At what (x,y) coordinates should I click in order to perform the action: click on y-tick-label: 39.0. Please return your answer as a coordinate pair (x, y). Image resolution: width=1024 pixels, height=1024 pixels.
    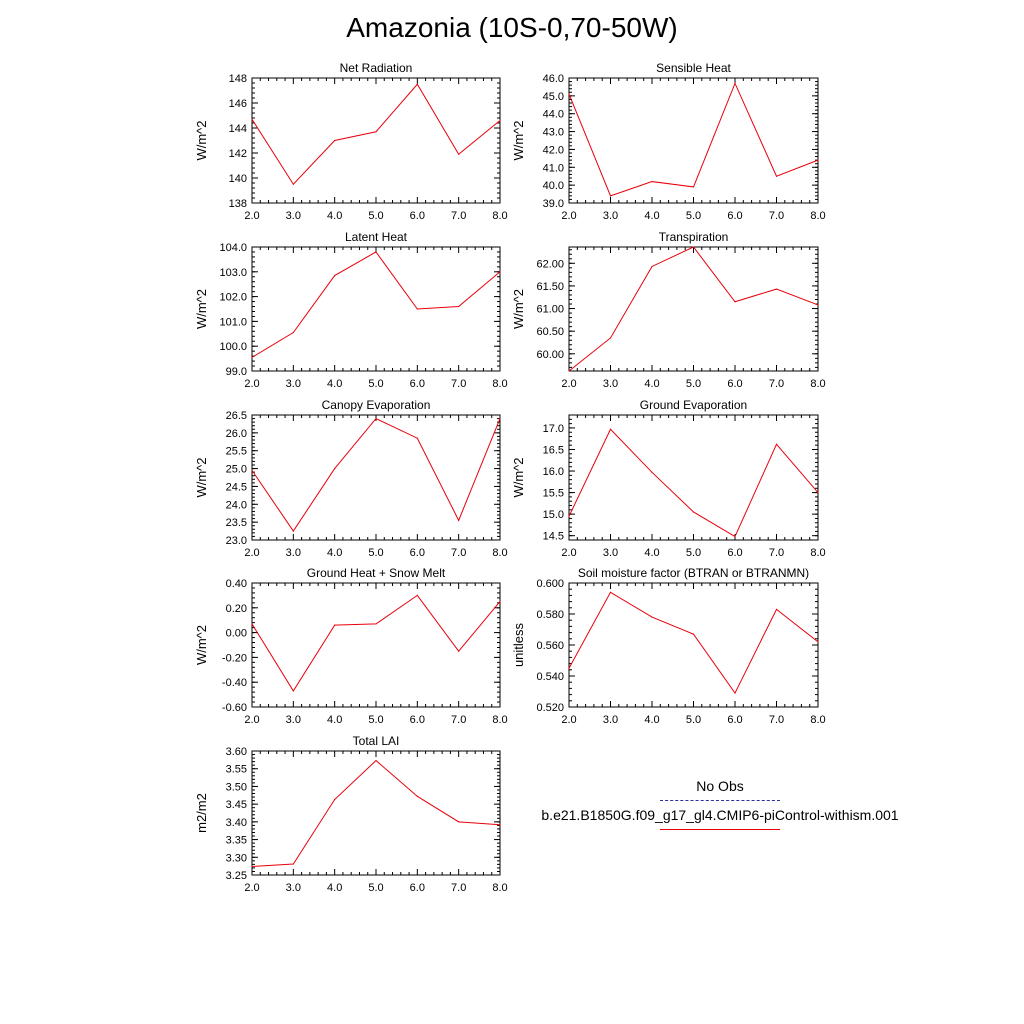
    Looking at the image, I should click on (553, 204).